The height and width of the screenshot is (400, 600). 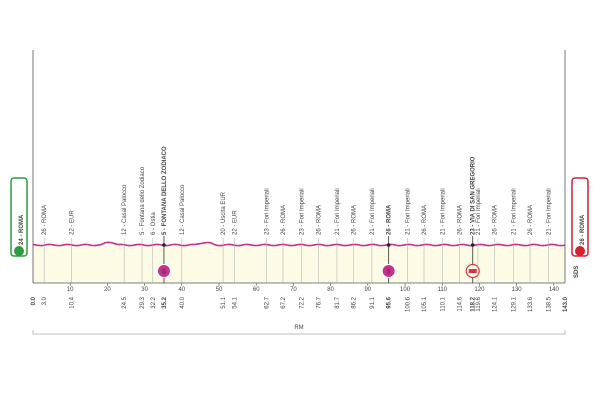 I want to click on km-value: 110.1, so click(x=444, y=303).